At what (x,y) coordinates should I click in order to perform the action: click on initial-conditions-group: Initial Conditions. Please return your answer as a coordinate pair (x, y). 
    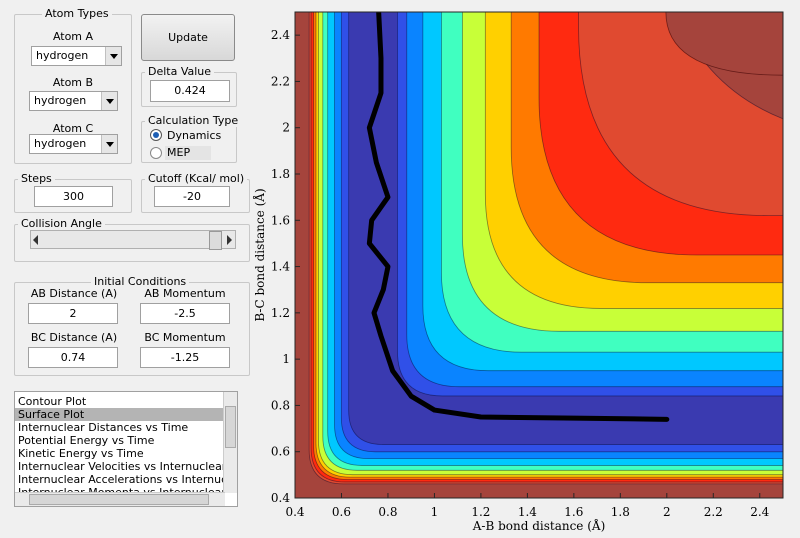
    Looking at the image, I should click on (132, 325).